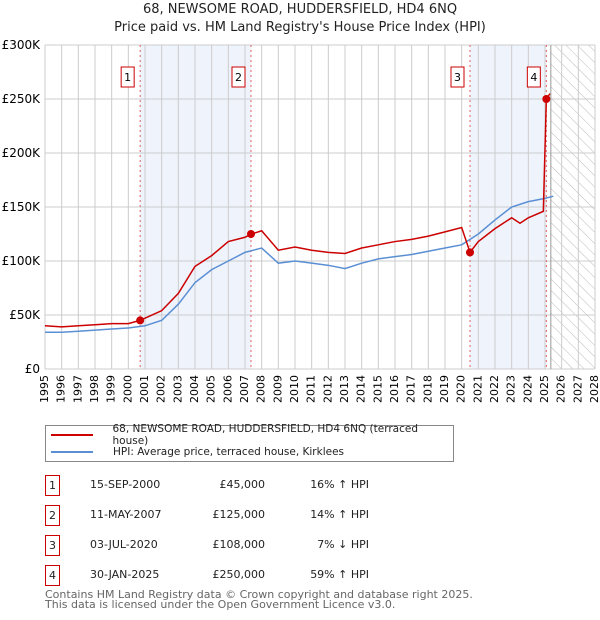 Image resolution: width=600 pixels, height=620 pixels. Describe the element at coordinates (52, 545) in the screenshot. I see `sale-marker-box: 3` at that location.